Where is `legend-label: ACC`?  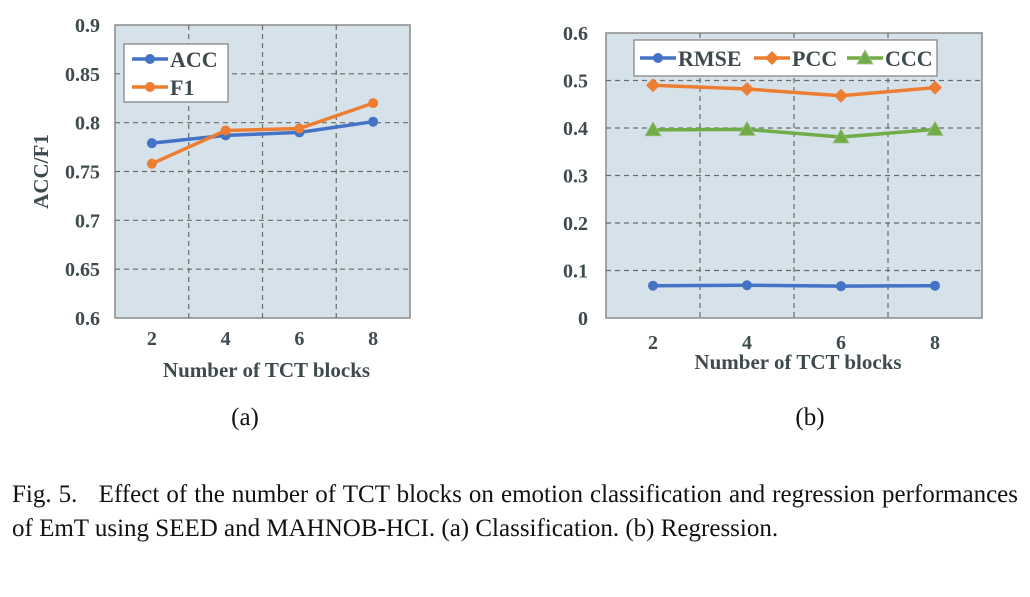 legend-label: ACC is located at coordinates (194, 59).